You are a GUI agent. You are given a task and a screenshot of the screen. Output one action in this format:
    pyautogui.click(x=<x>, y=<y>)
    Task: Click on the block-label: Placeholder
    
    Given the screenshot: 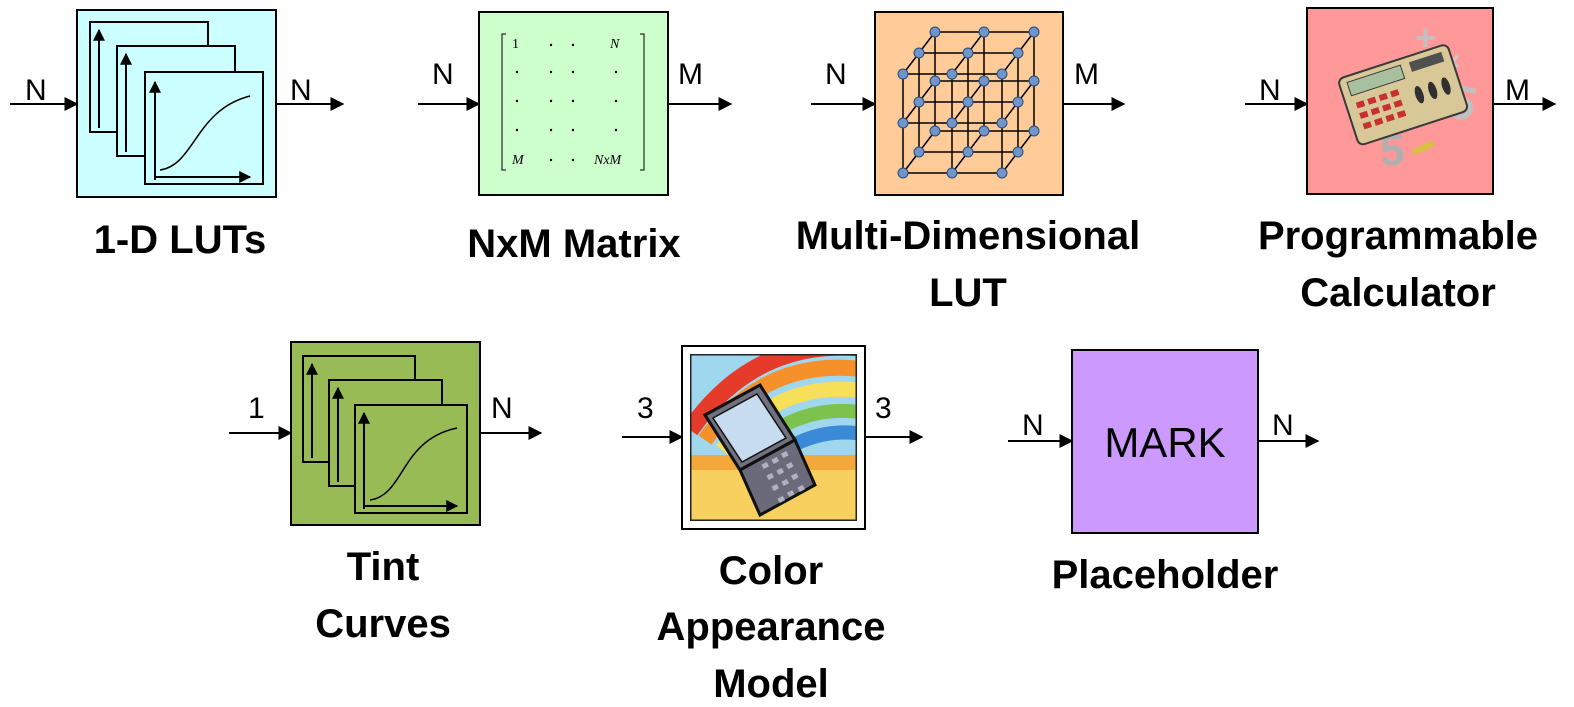 What is the action you would take?
    pyautogui.click(x=1165, y=575)
    